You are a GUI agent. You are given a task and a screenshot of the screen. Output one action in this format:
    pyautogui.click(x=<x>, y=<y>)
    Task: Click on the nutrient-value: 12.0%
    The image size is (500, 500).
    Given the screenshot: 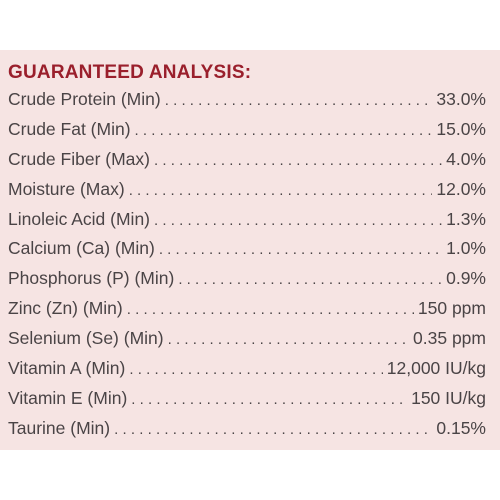 What is the action you would take?
    pyautogui.click(x=461, y=188)
    